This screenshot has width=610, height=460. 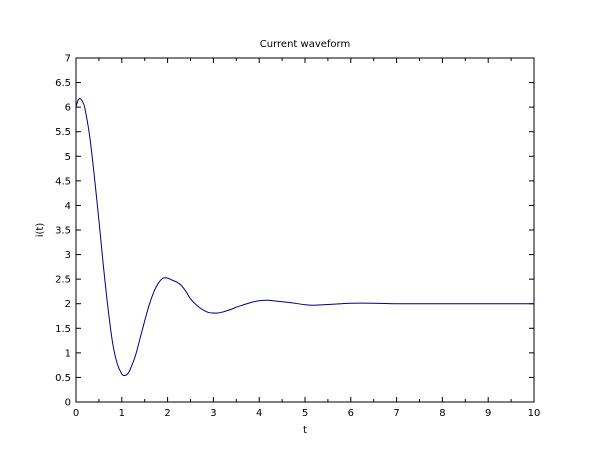 What do you see at coordinates (351, 413) in the screenshot?
I see `x-tick-label: 6` at bounding box center [351, 413].